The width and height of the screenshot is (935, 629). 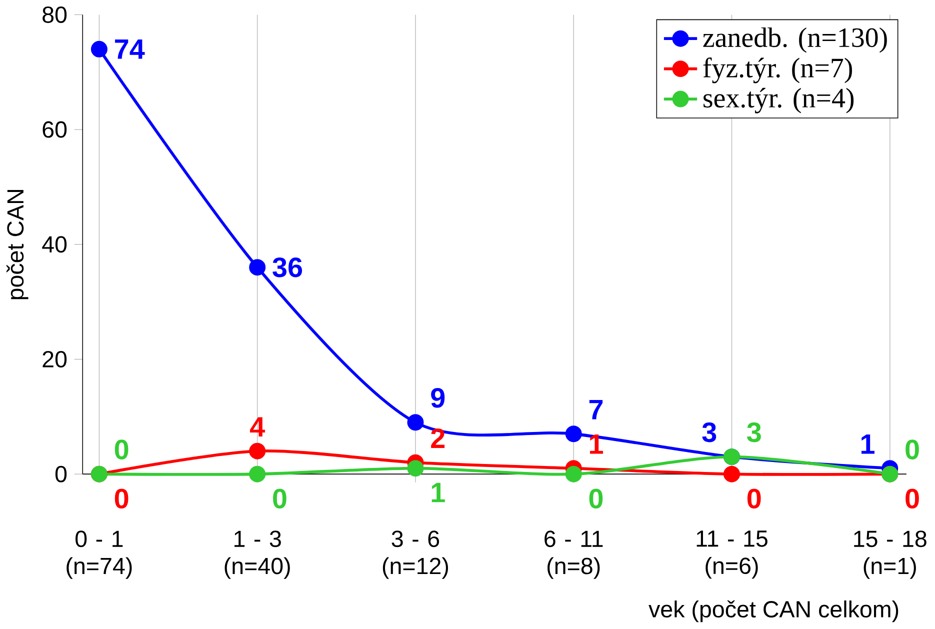 I want to click on x-tick-label: 0 - 1 (n=74), so click(x=99, y=555).